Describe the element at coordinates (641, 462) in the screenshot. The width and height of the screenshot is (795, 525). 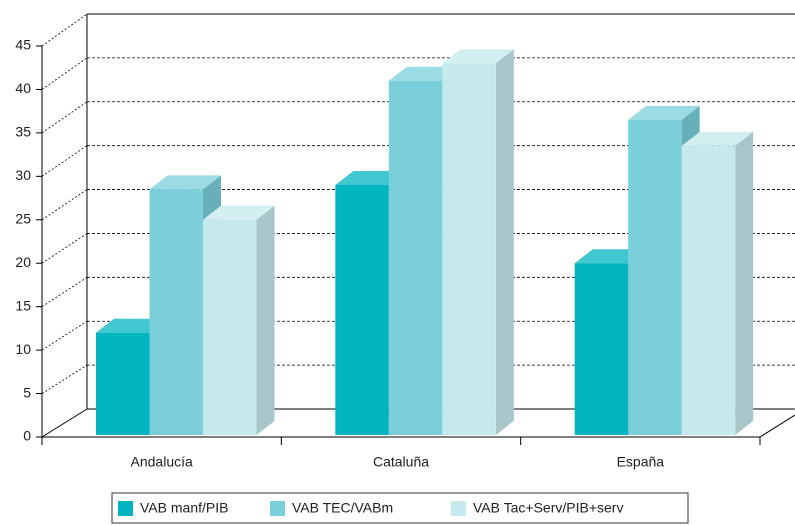
I see `x-tick-label: España` at that location.